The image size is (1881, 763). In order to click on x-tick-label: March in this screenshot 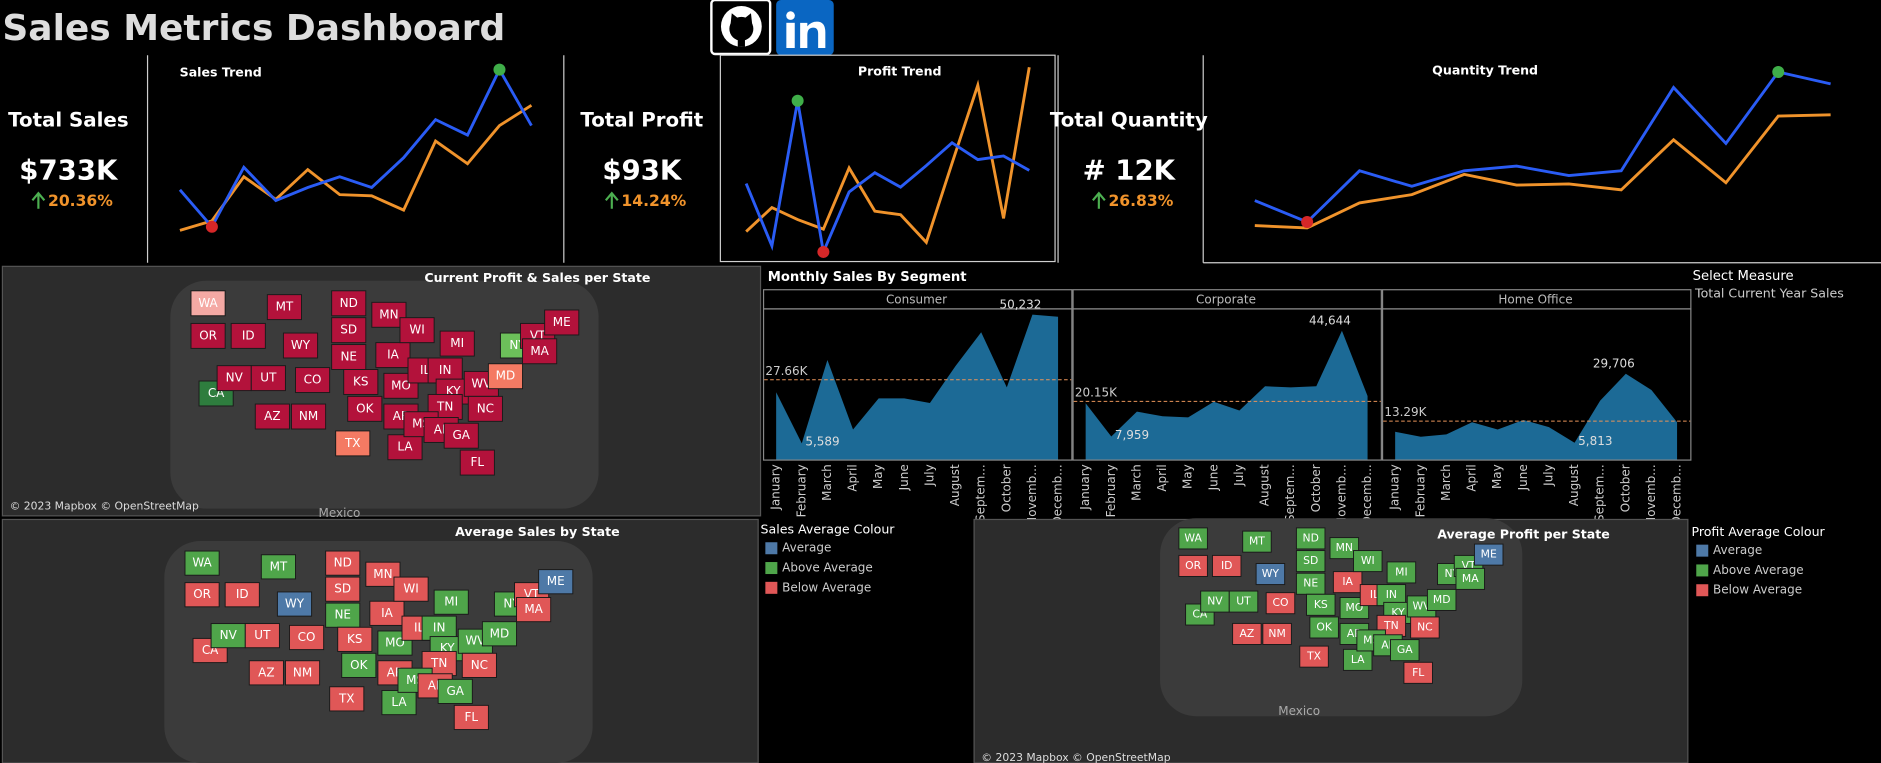, I will do `click(827, 482)`.